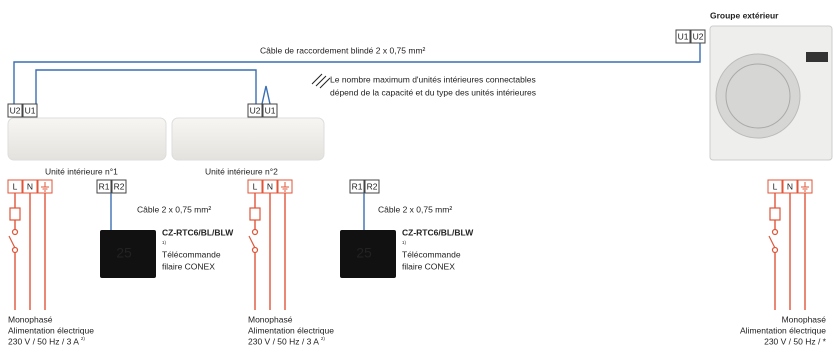 Image resolution: width=834 pixels, height=352 pixels. I want to click on power-spec: 230 V / 50 Hz / *, so click(795, 341).